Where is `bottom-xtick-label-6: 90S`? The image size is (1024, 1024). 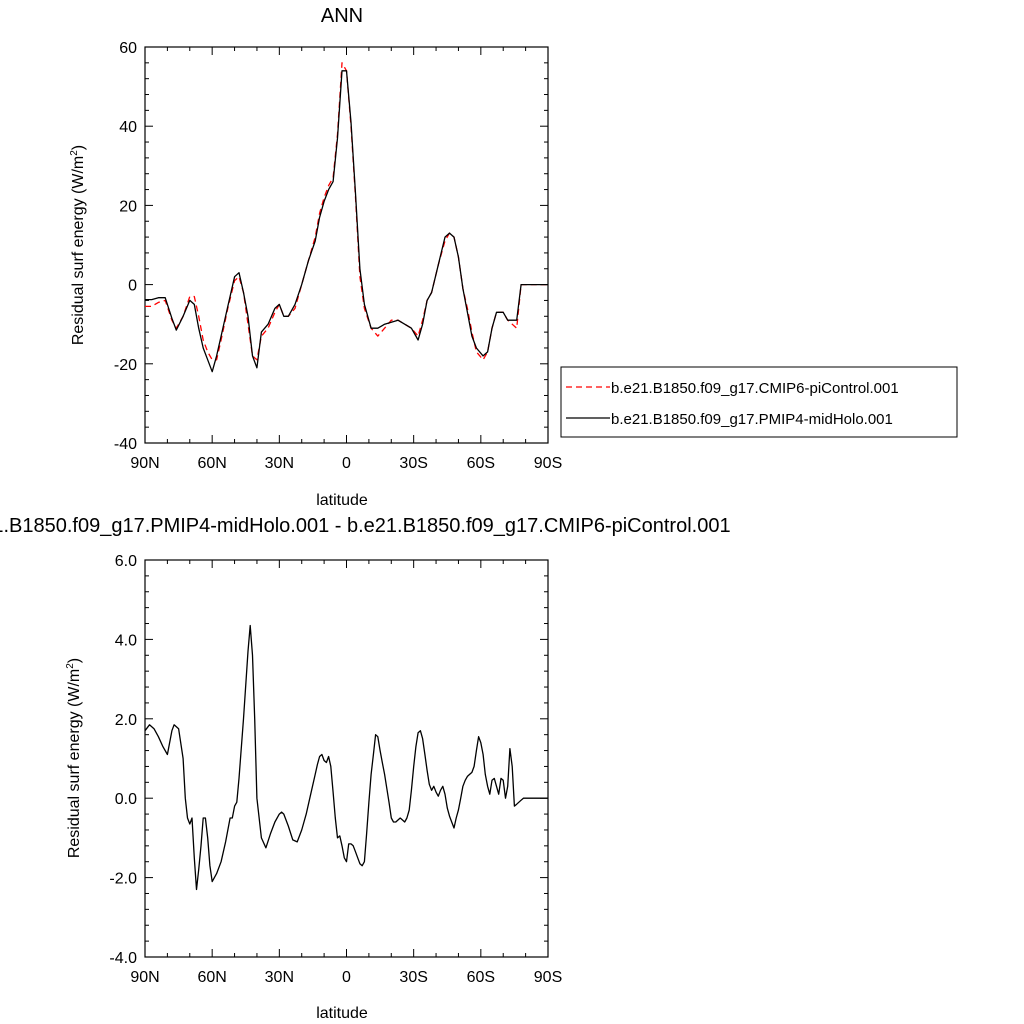 bottom-xtick-label-6: 90S is located at coordinates (548, 977).